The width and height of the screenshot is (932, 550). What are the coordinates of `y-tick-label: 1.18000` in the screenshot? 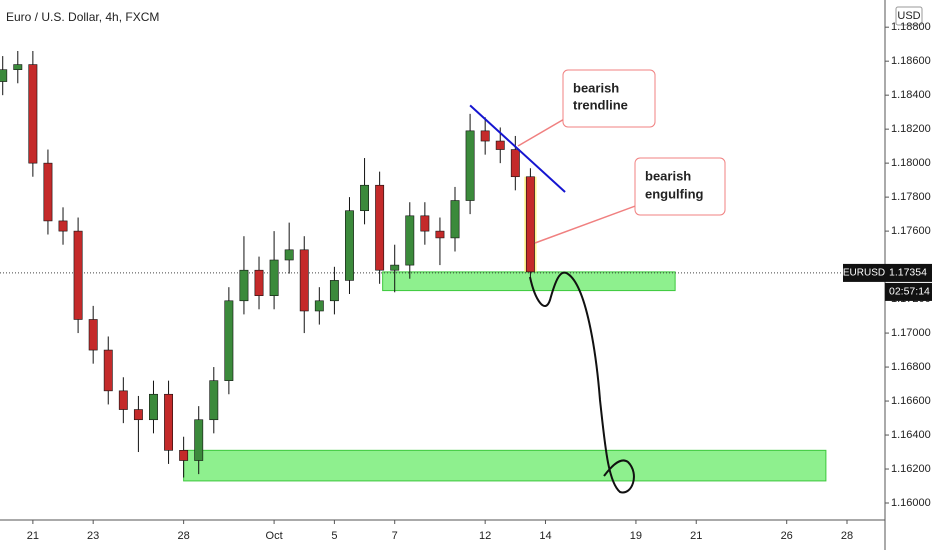 It's located at (911, 163).